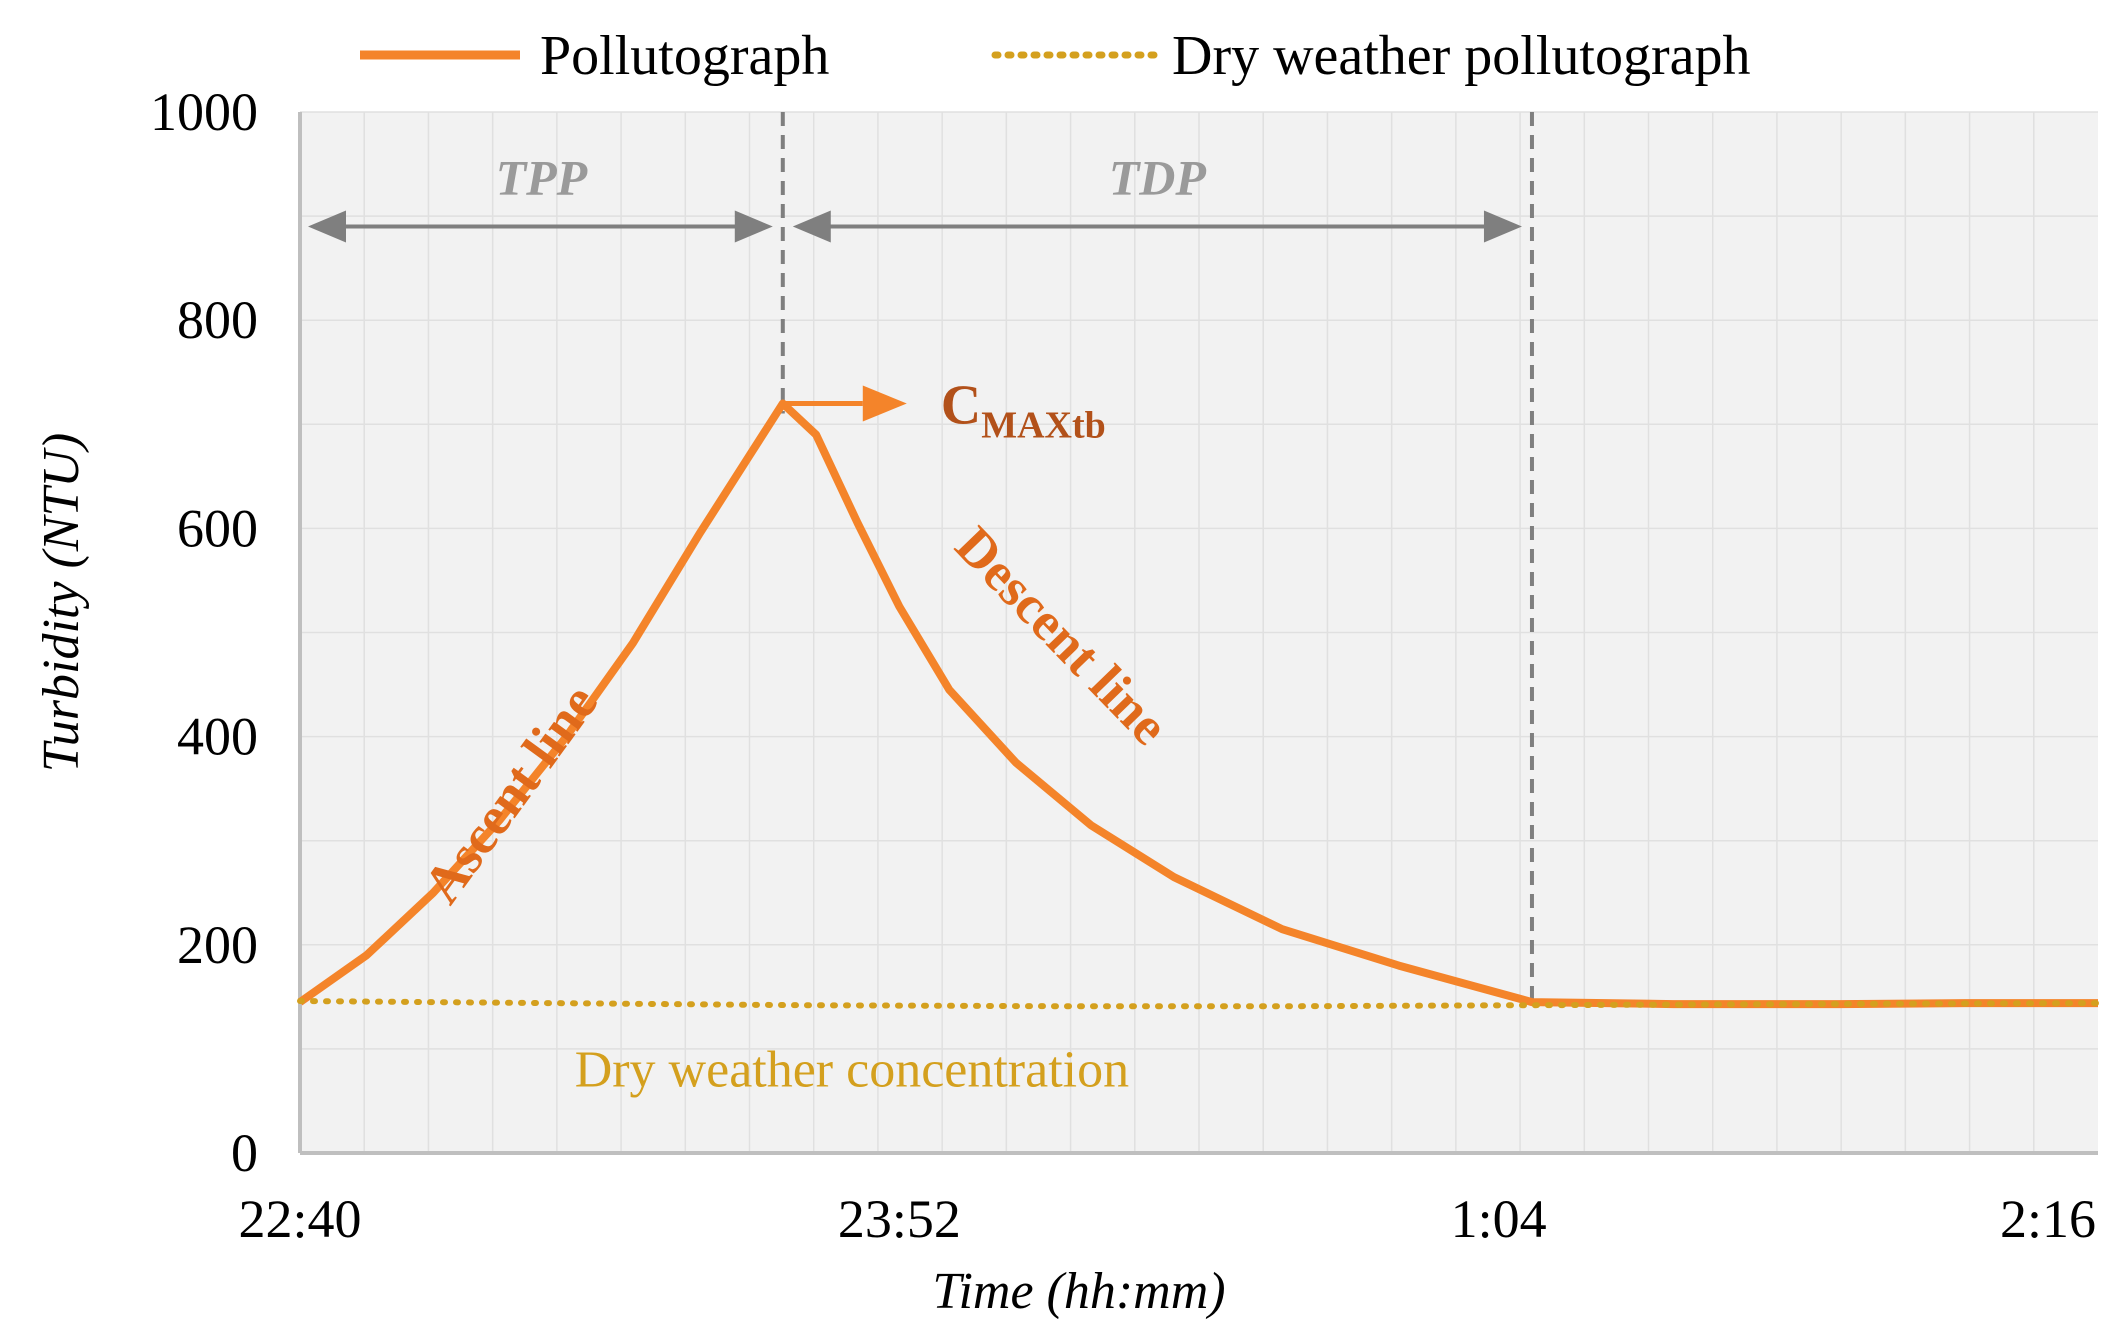  What do you see at coordinates (244, 1153) in the screenshot?
I see `y-tick-label: 0` at bounding box center [244, 1153].